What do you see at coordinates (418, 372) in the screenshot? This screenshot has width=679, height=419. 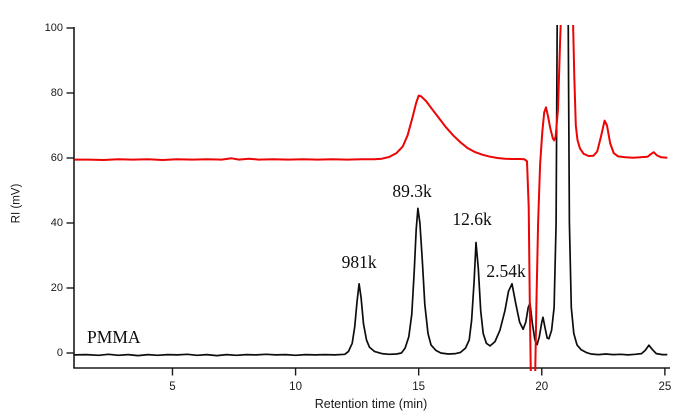 I see `x-tick-marks` at bounding box center [418, 372].